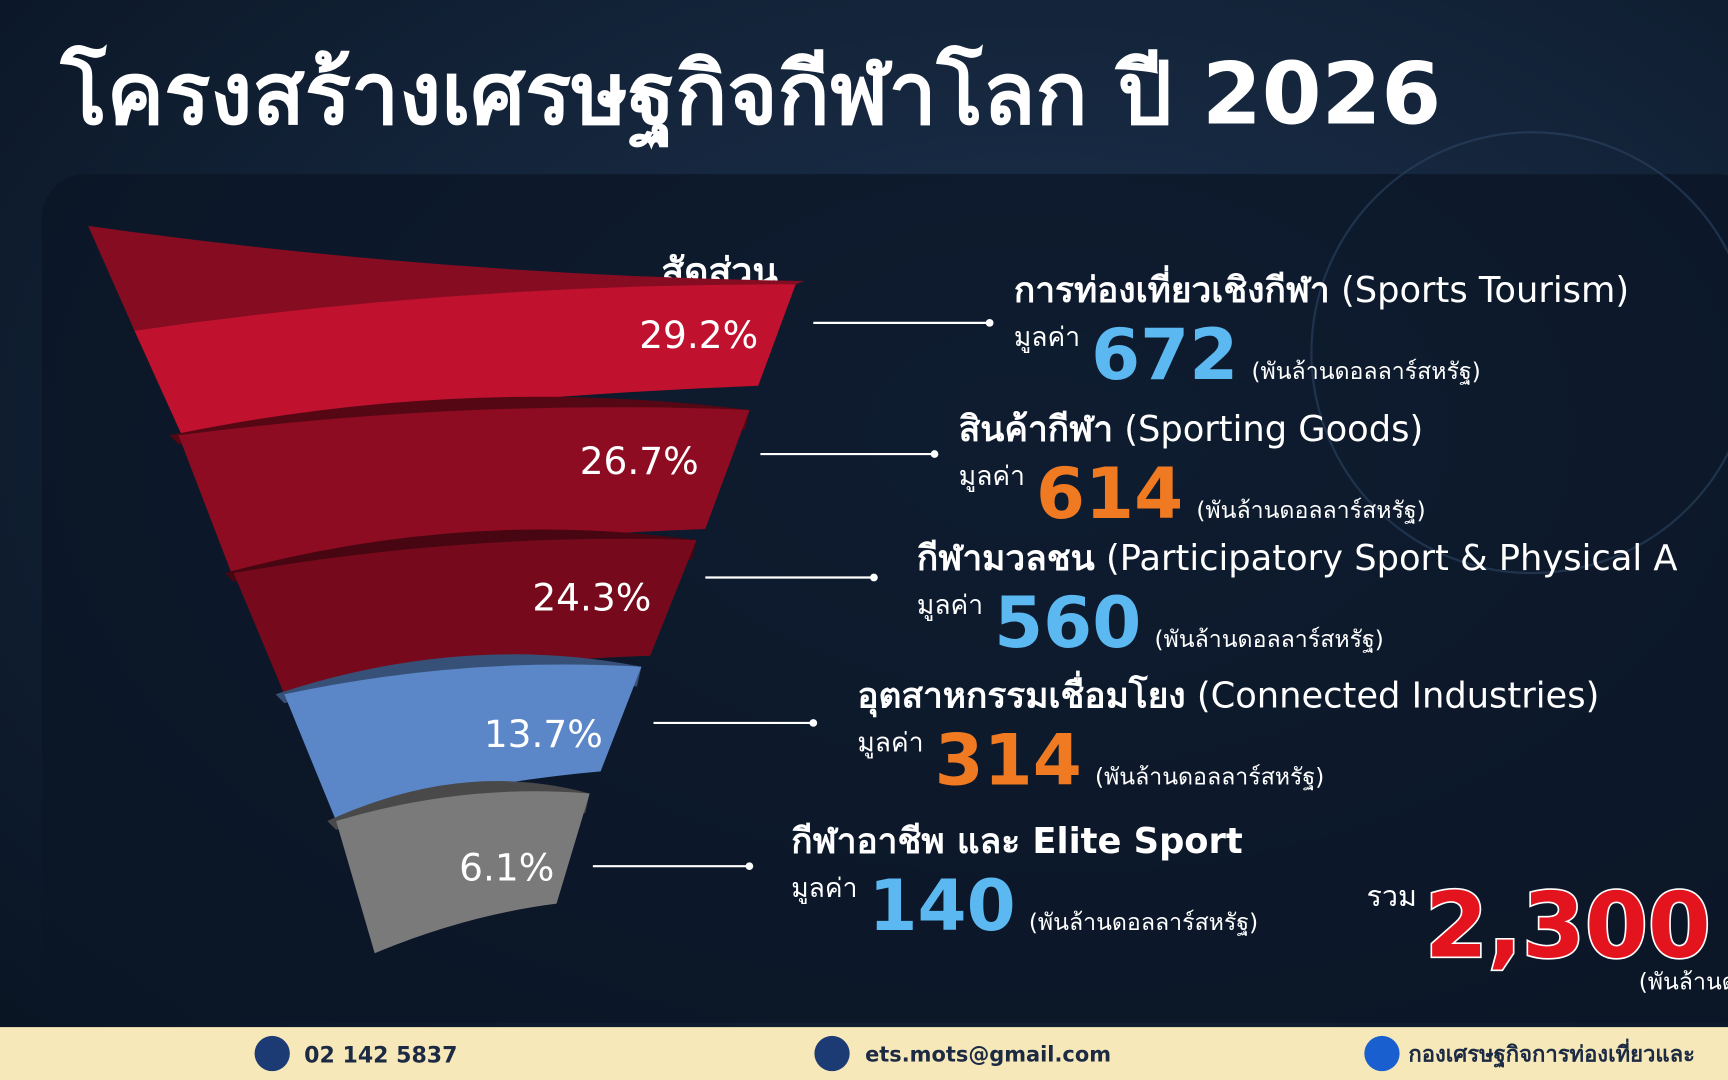 Image resolution: width=1728 pixels, height=1080 pixels. What do you see at coordinates (1024, 906) in the screenshot?
I see `amount-row: มูลค่า 140 (พันล้านดอลลาร์สหรัฐ)` at bounding box center [1024, 906].